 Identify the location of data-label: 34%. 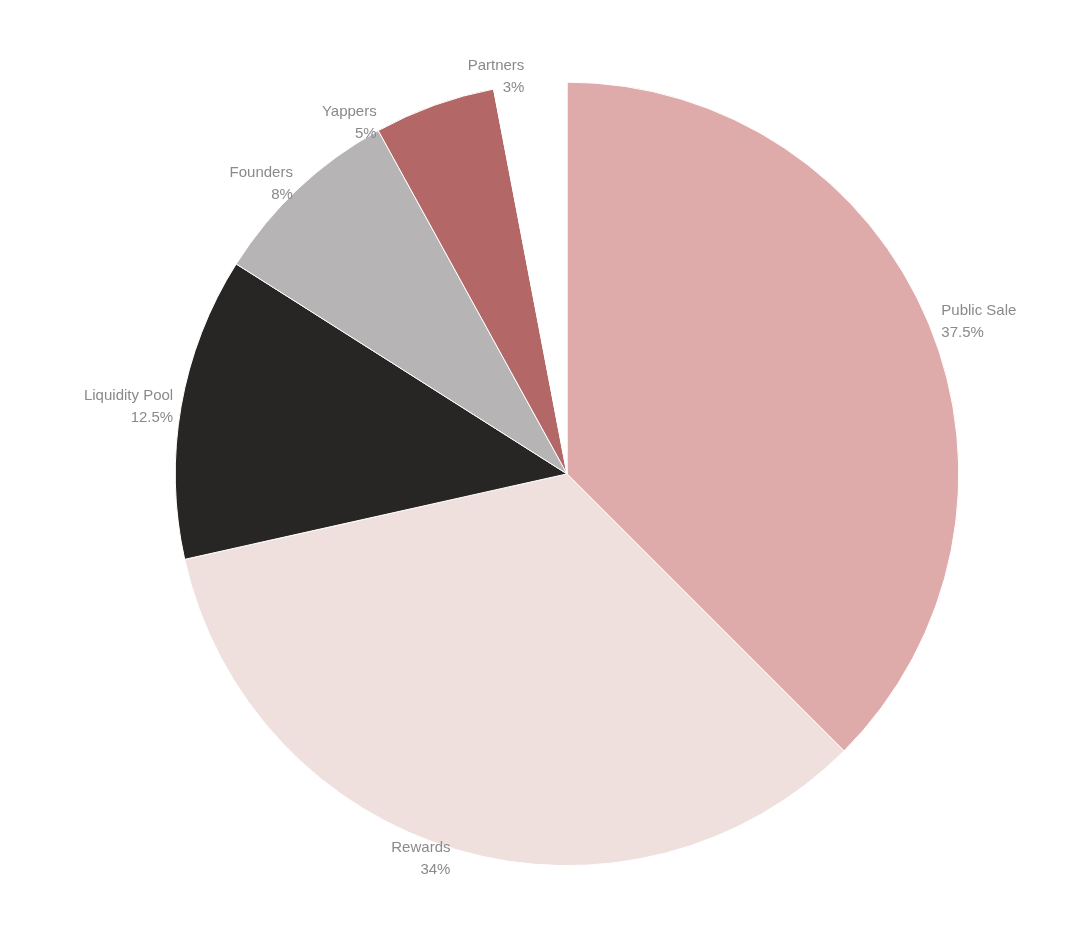
(435, 869).